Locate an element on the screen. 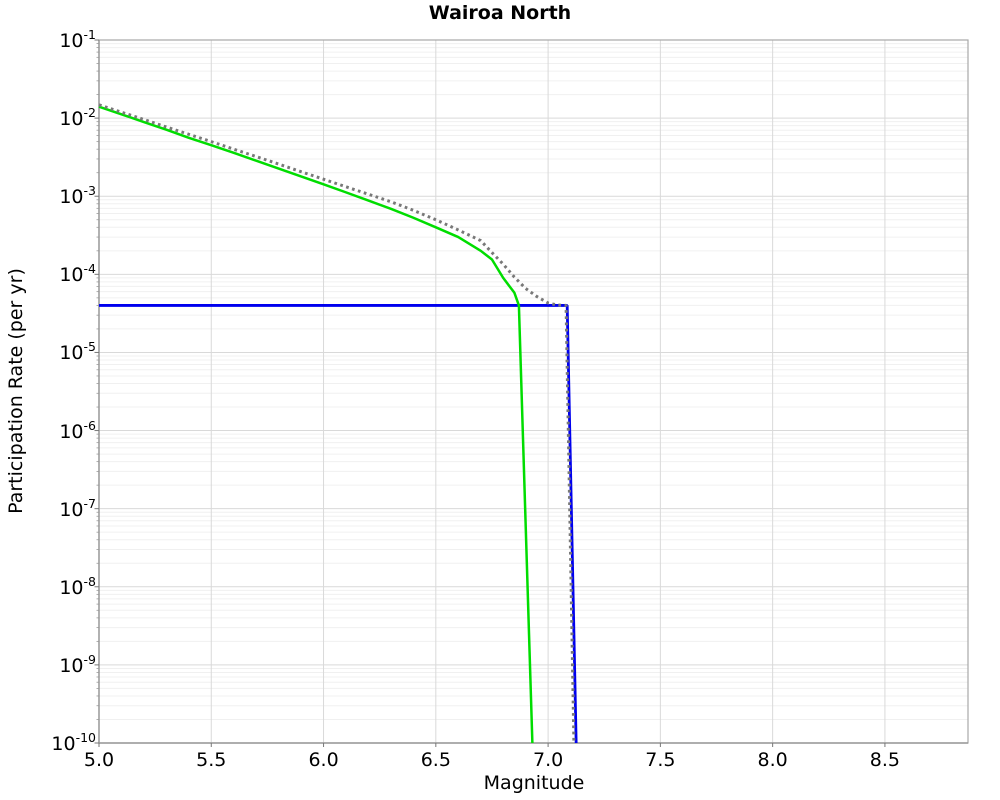 Image resolution: width=1000 pixels, height=800 pixels. x-axis-title: Magnitude is located at coordinates (534, 783).